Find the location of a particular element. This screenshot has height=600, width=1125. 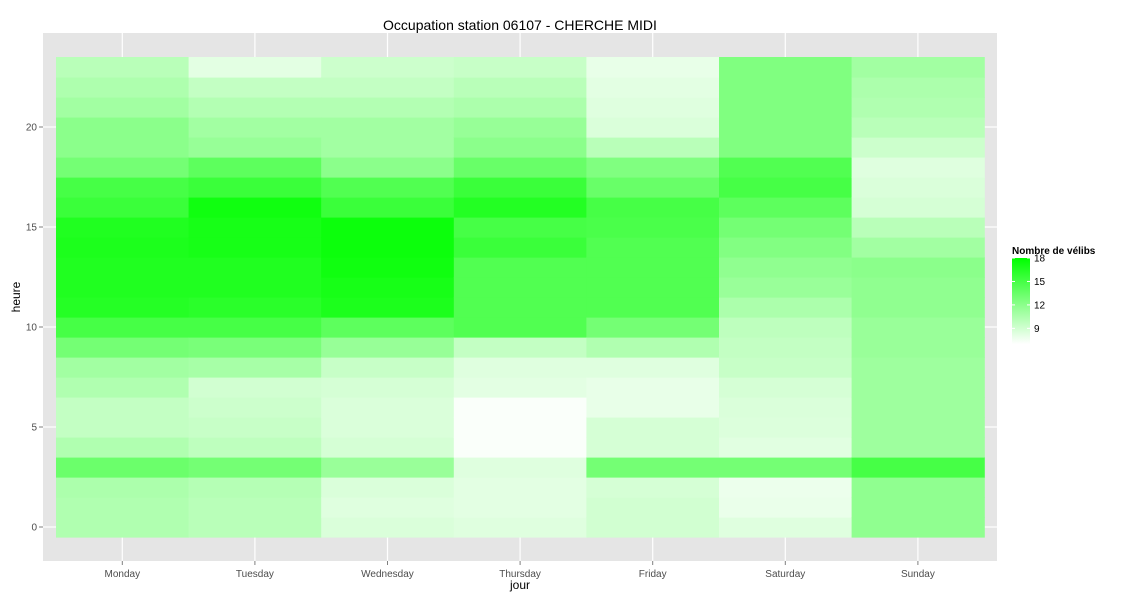

y-axis-title: heure is located at coordinates (16, 296).